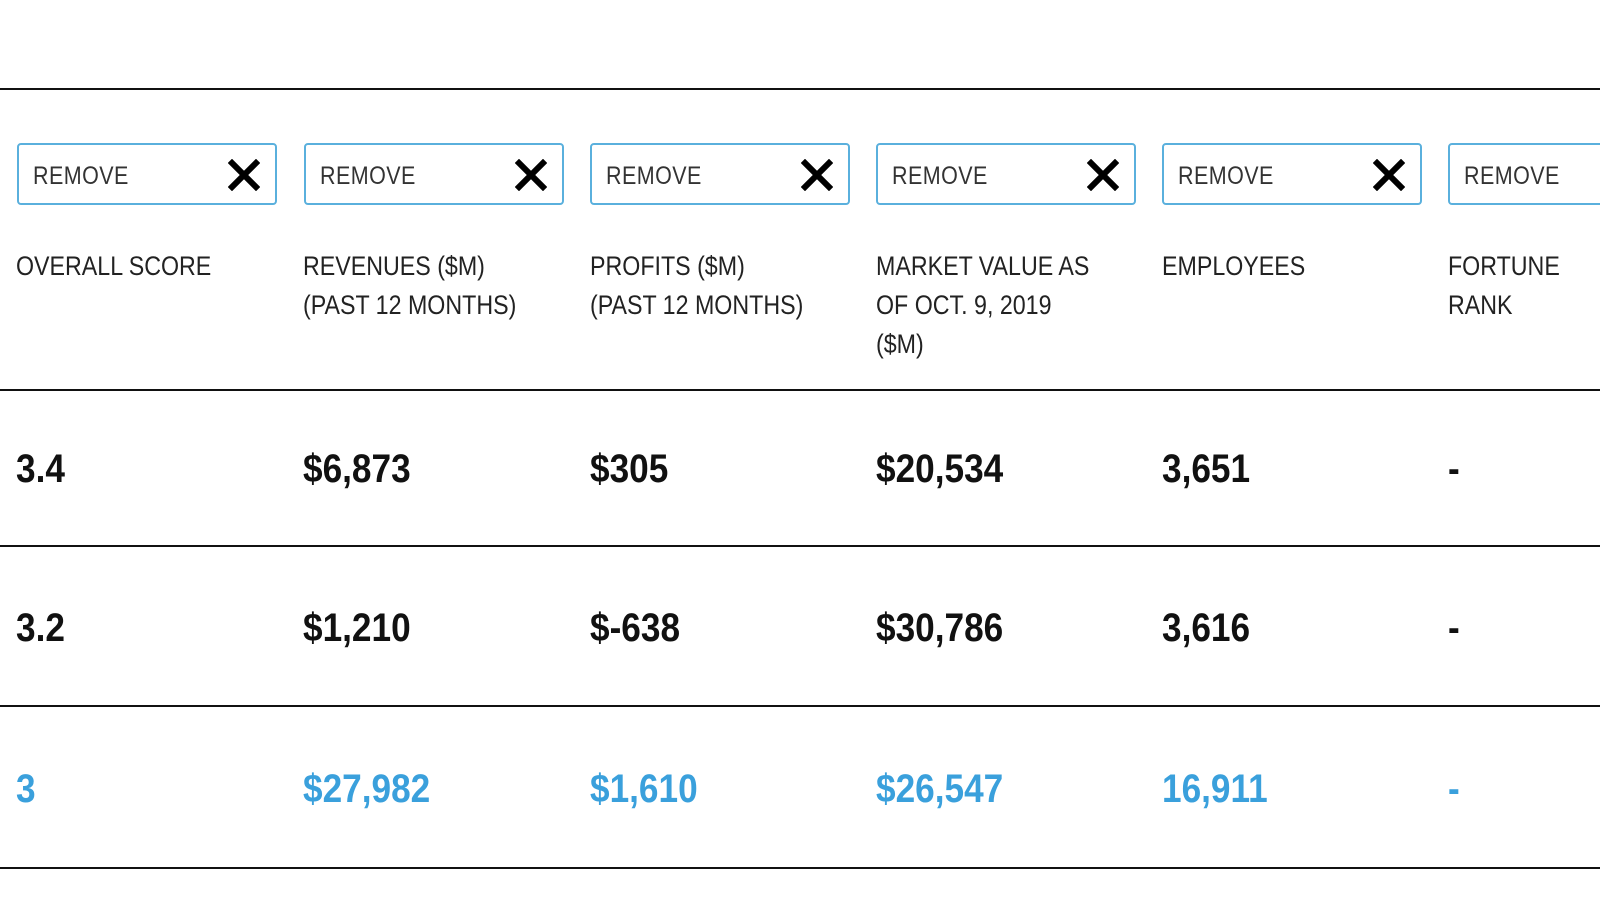 This screenshot has height=900, width=1600. Describe the element at coordinates (629, 469) in the screenshot. I see `cell-profits: $305` at that location.